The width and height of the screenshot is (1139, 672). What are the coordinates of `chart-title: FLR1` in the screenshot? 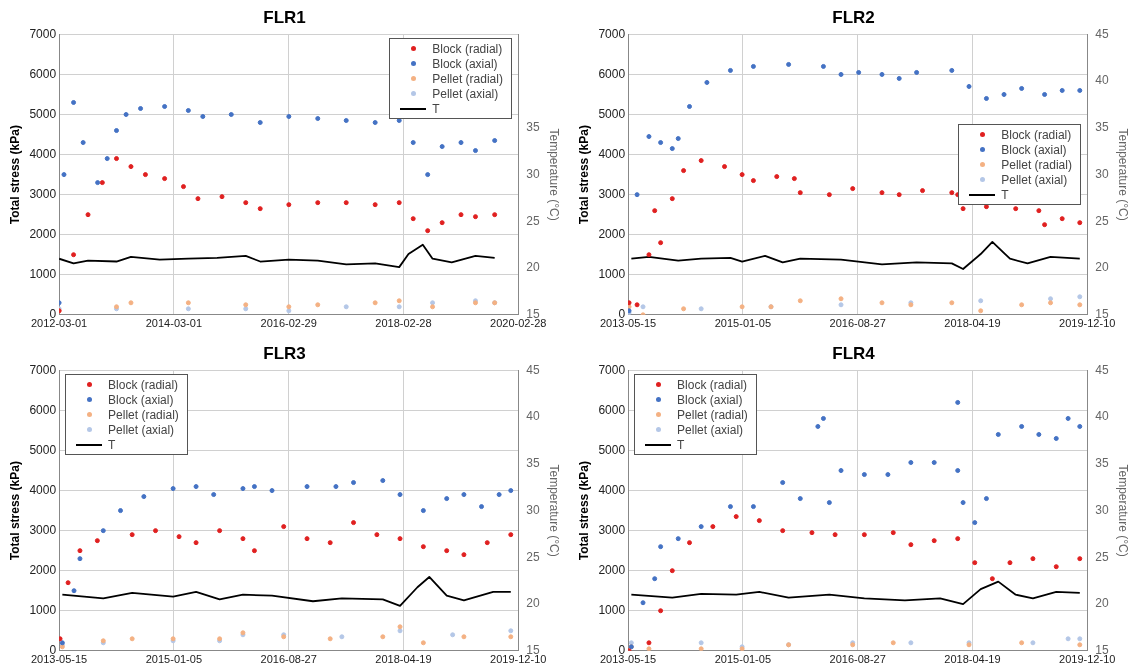 It's located at (284, 17).